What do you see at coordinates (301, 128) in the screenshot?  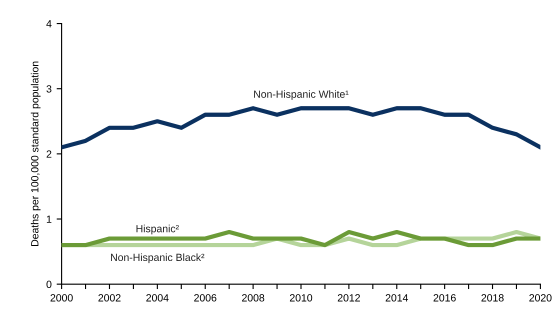 I see `line-series` at bounding box center [301, 128].